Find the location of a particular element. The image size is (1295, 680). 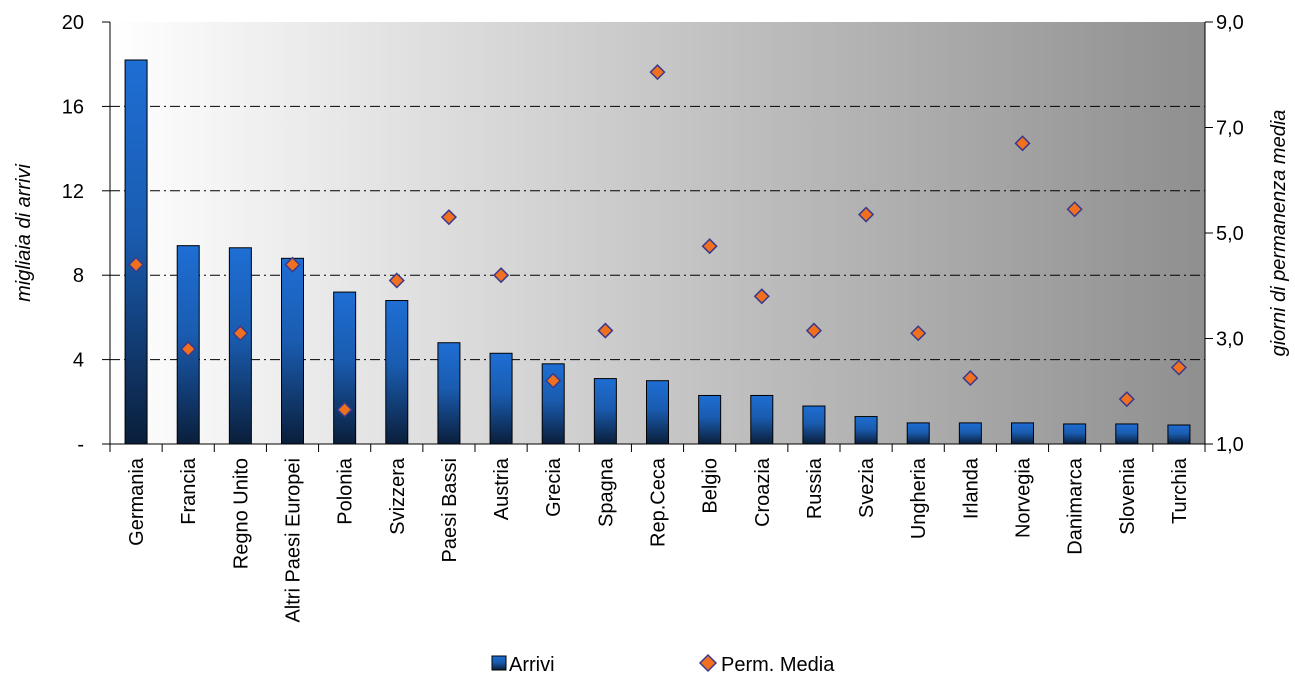

category-label: Ungheria is located at coordinates (919, 498).